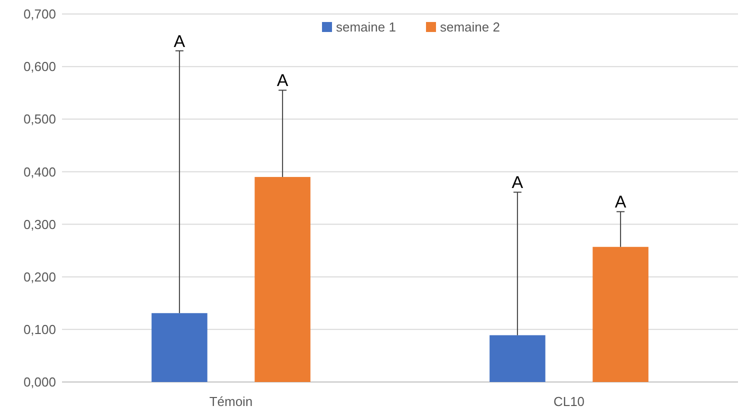 The width and height of the screenshot is (748, 419). Describe the element at coordinates (366, 27) in the screenshot. I see `legend-label: semaine 1` at that location.